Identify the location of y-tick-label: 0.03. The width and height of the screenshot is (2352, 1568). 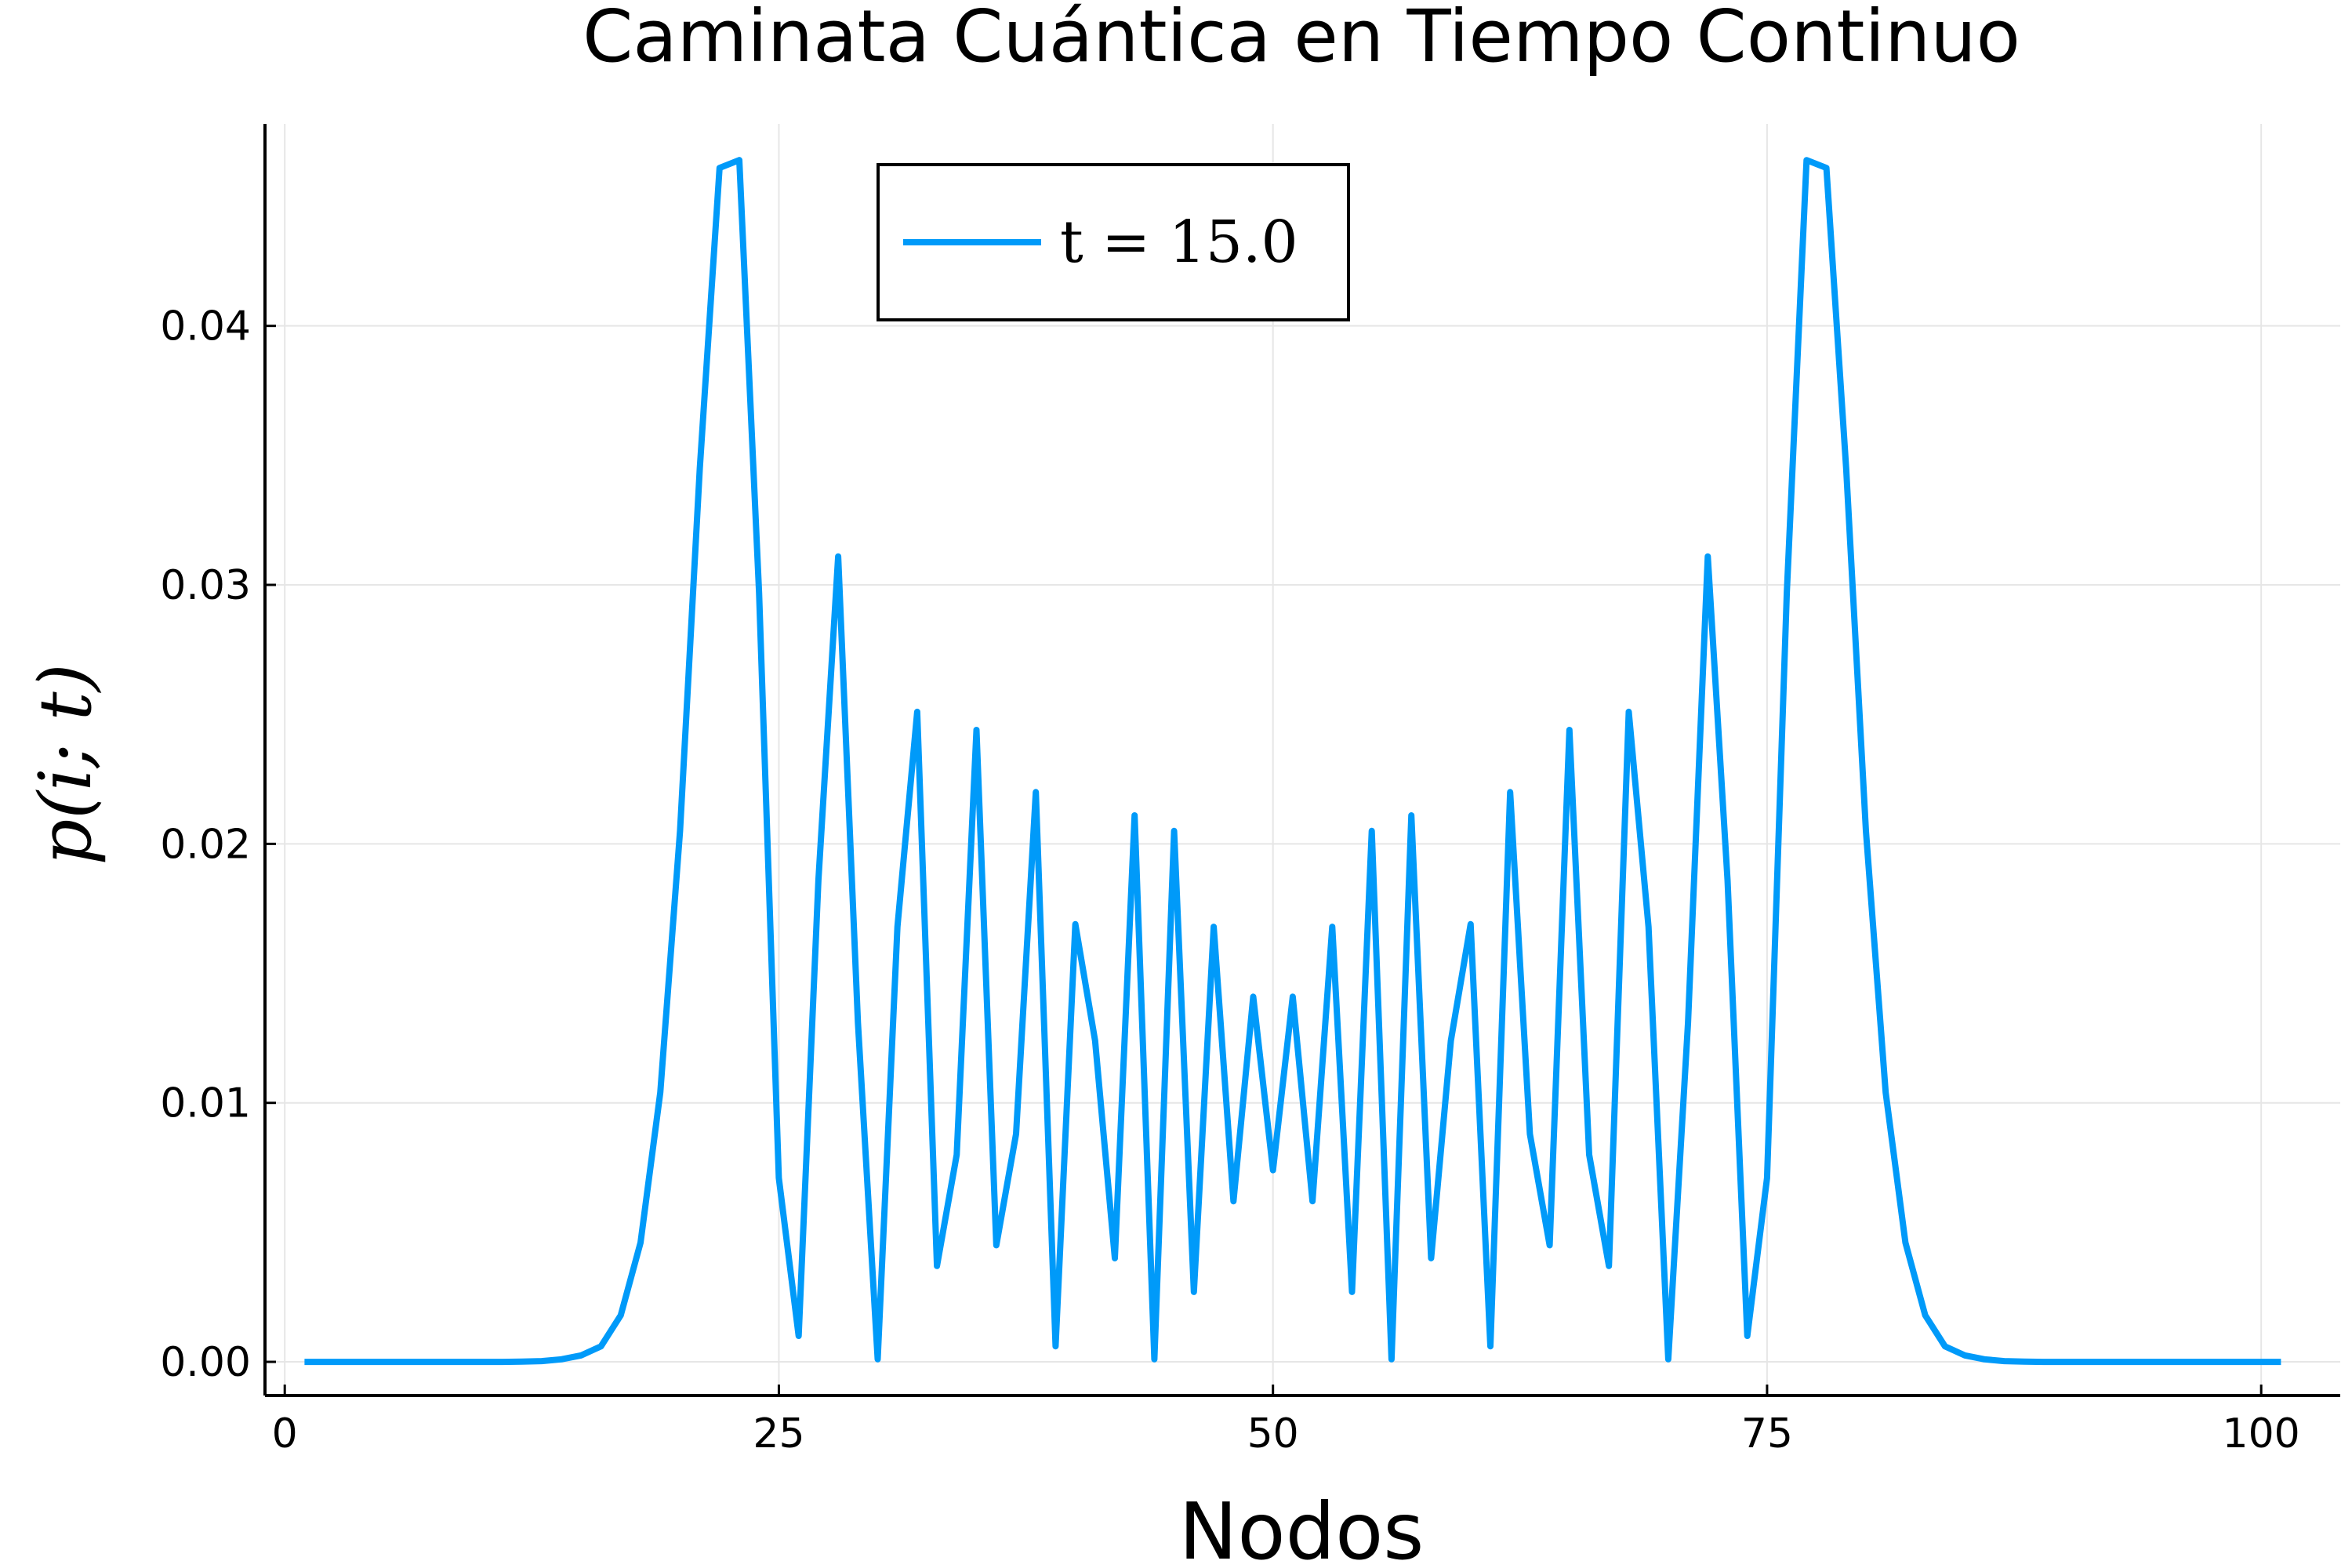
(205, 585).